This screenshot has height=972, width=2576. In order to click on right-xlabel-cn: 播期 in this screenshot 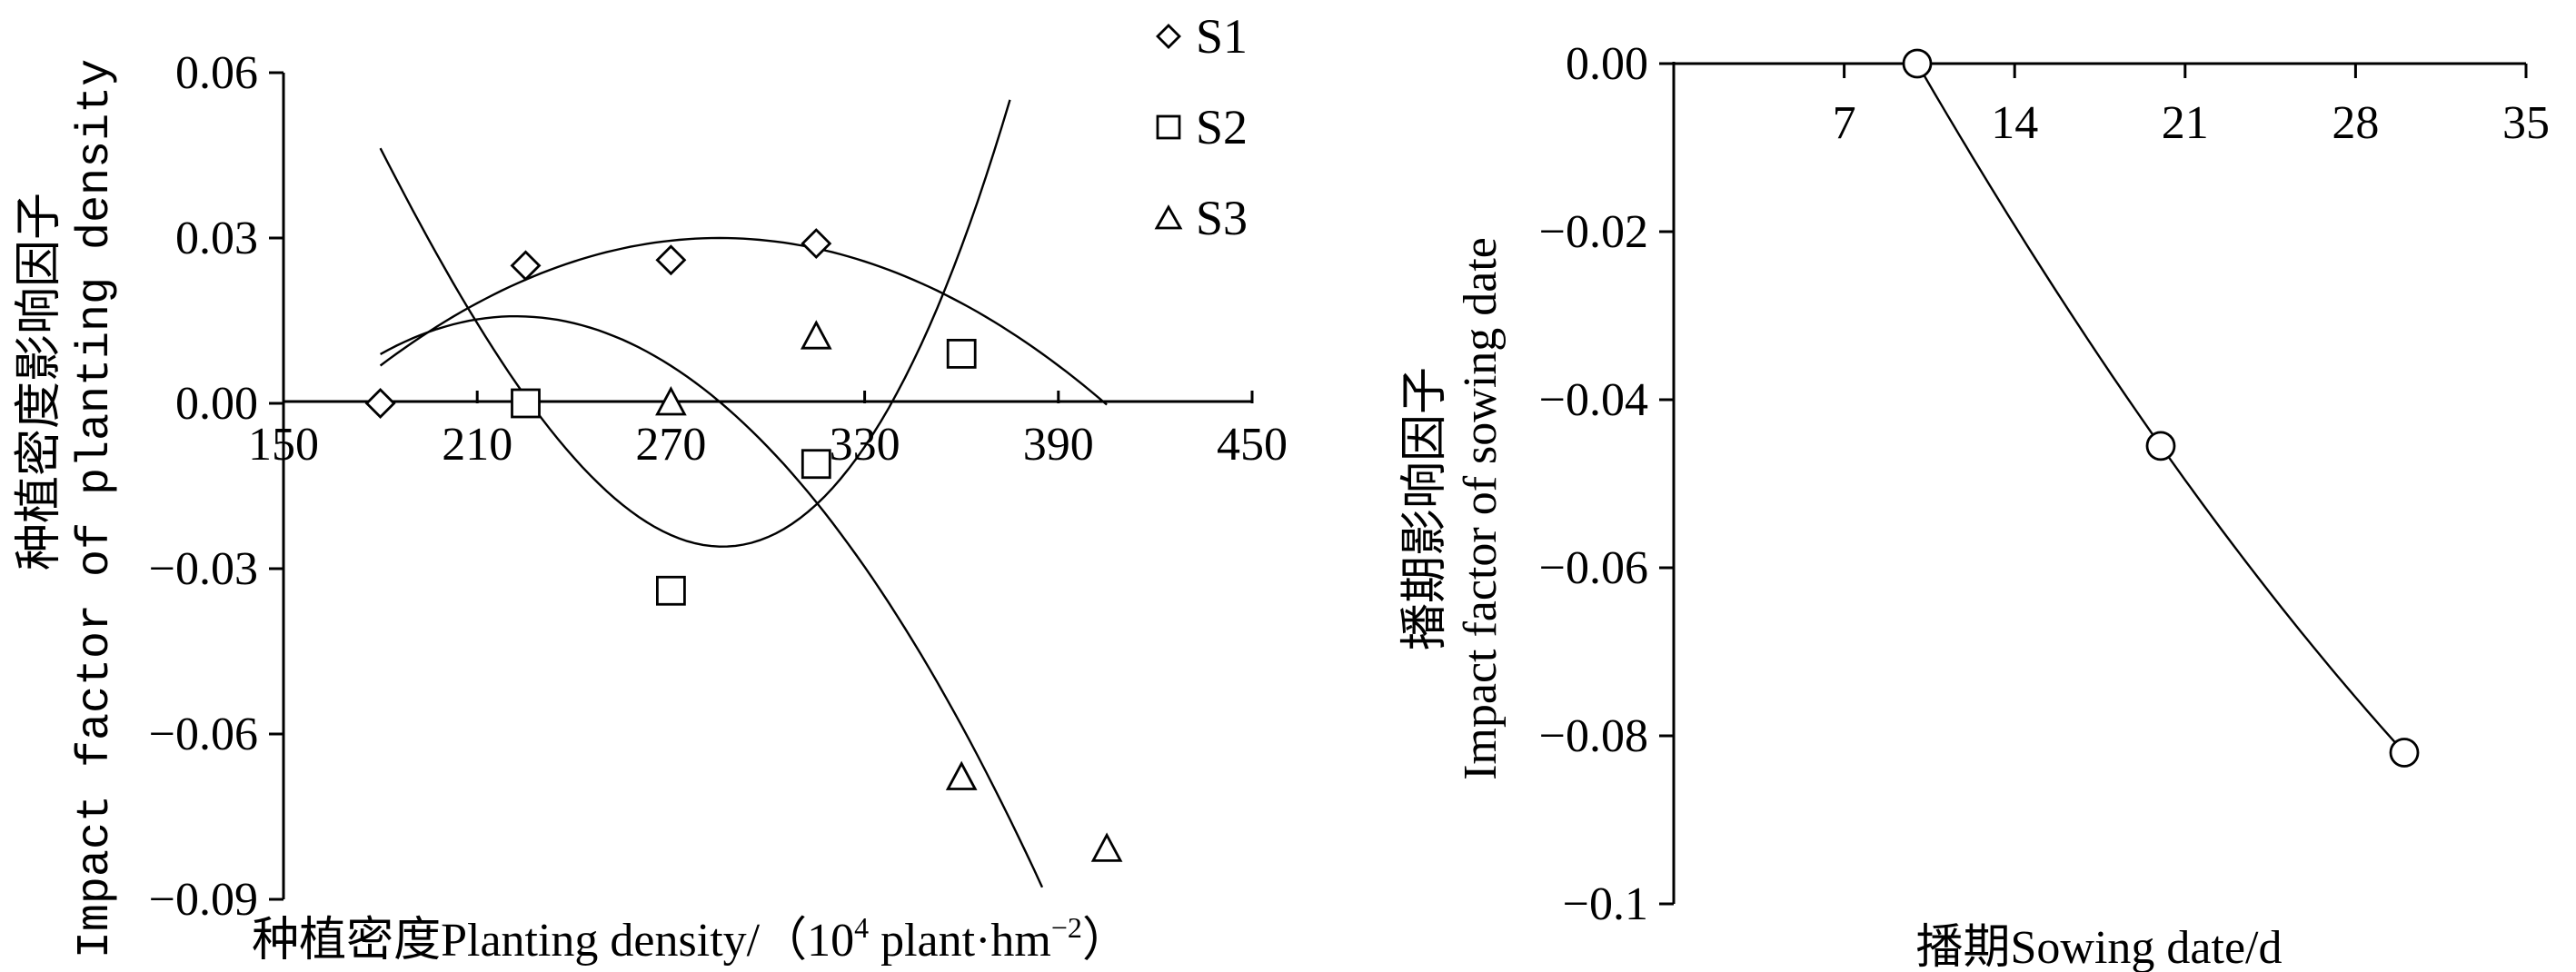, I will do `click(1964, 947)`.